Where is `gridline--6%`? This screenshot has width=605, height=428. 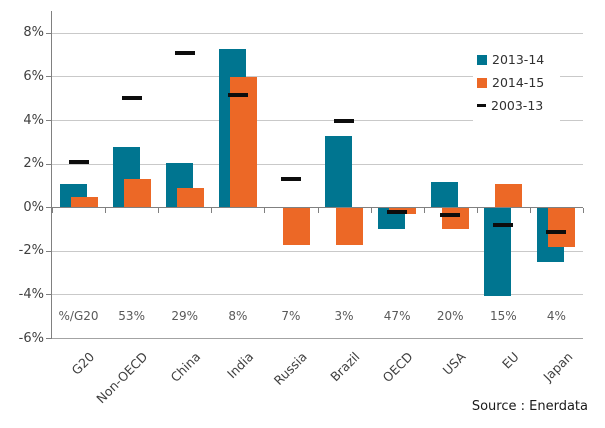 gridline--6% is located at coordinates (317, 338).